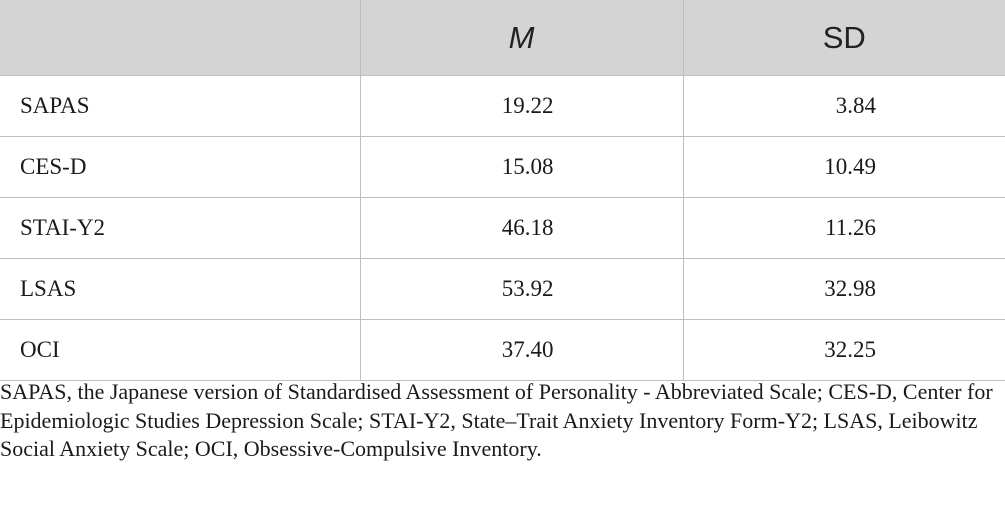  What do you see at coordinates (521, 167) in the screenshot?
I see `mean-value: 15.08` at bounding box center [521, 167].